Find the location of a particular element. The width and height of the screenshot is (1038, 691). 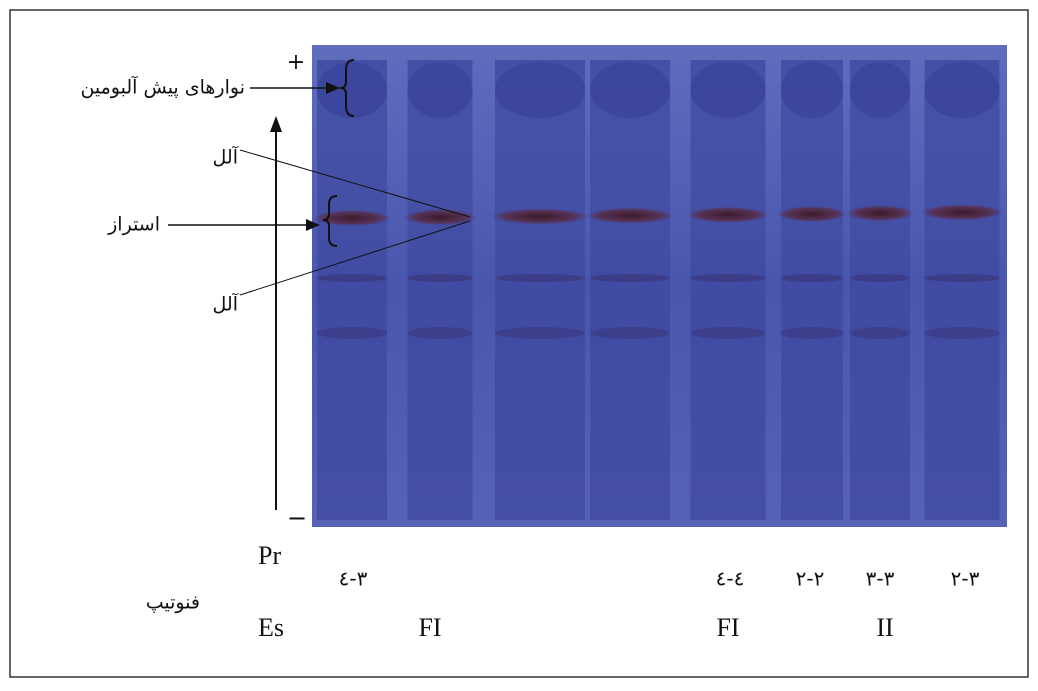

pr-phenotype: ٣-٢ is located at coordinates (965, 579).